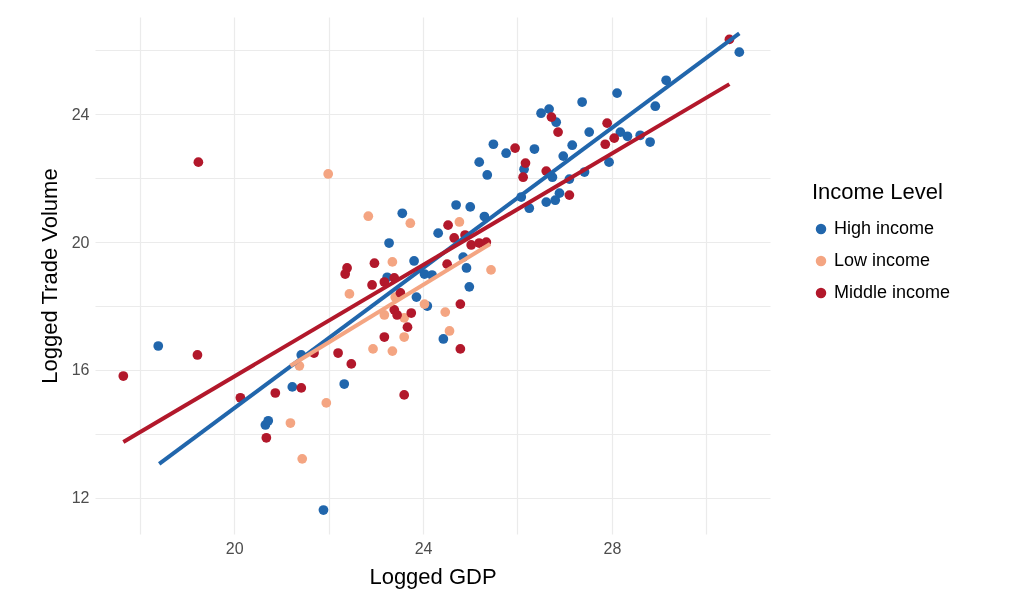 The width and height of the screenshot is (1033, 610). What do you see at coordinates (423, 548) in the screenshot?
I see `x-tick-label: 24` at bounding box center [423, 548].